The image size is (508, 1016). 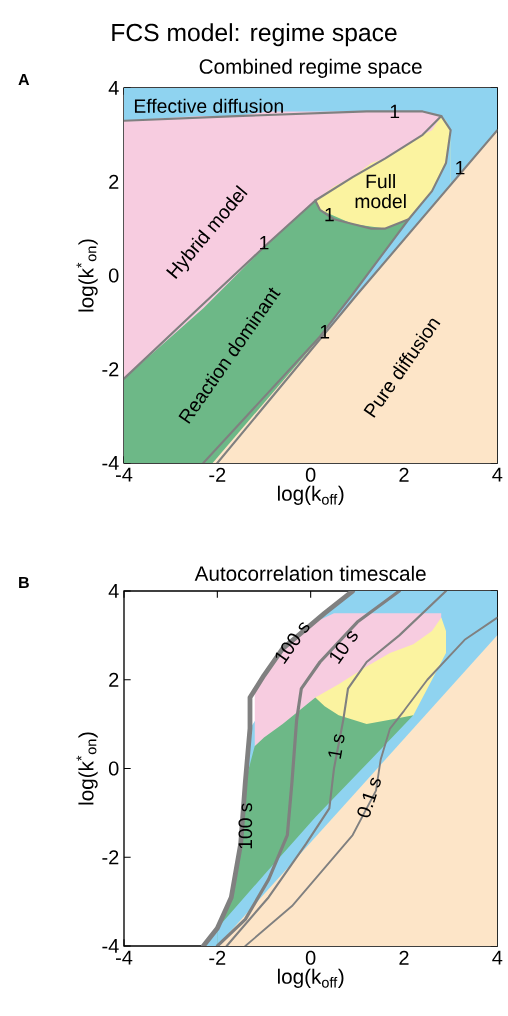 What do you see at coordinates (254, 35) in the screenshot?
I see `chart-title: FCS model: regime space` at bounding box center [254, 35].